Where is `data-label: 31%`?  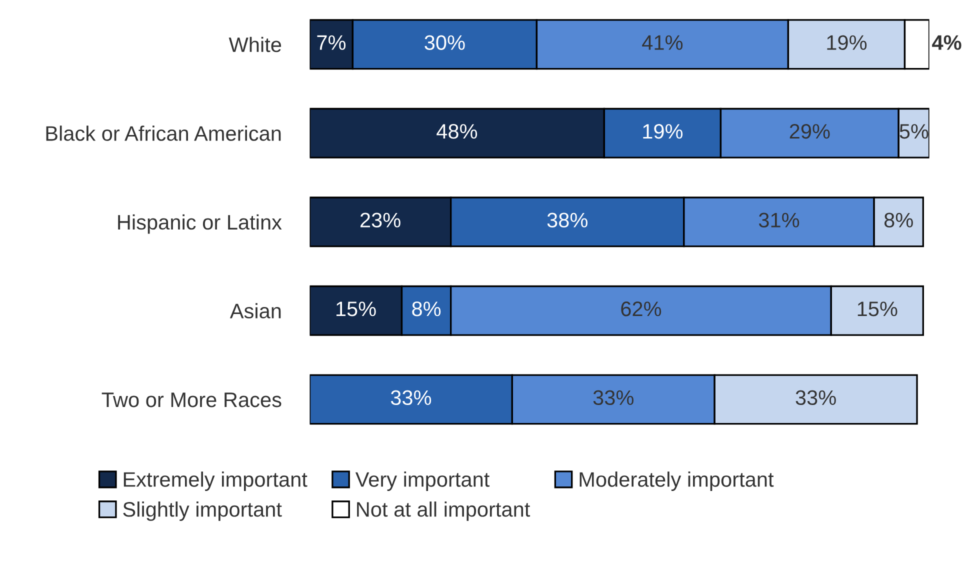 data-label: 31% is located at coordinates (779, 220).